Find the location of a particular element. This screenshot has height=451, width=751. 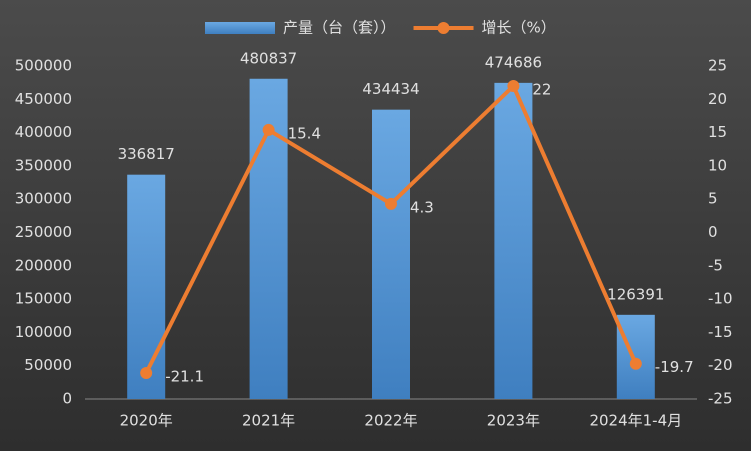

legend-label: 增长（%） is located at coordinates (519, 28).